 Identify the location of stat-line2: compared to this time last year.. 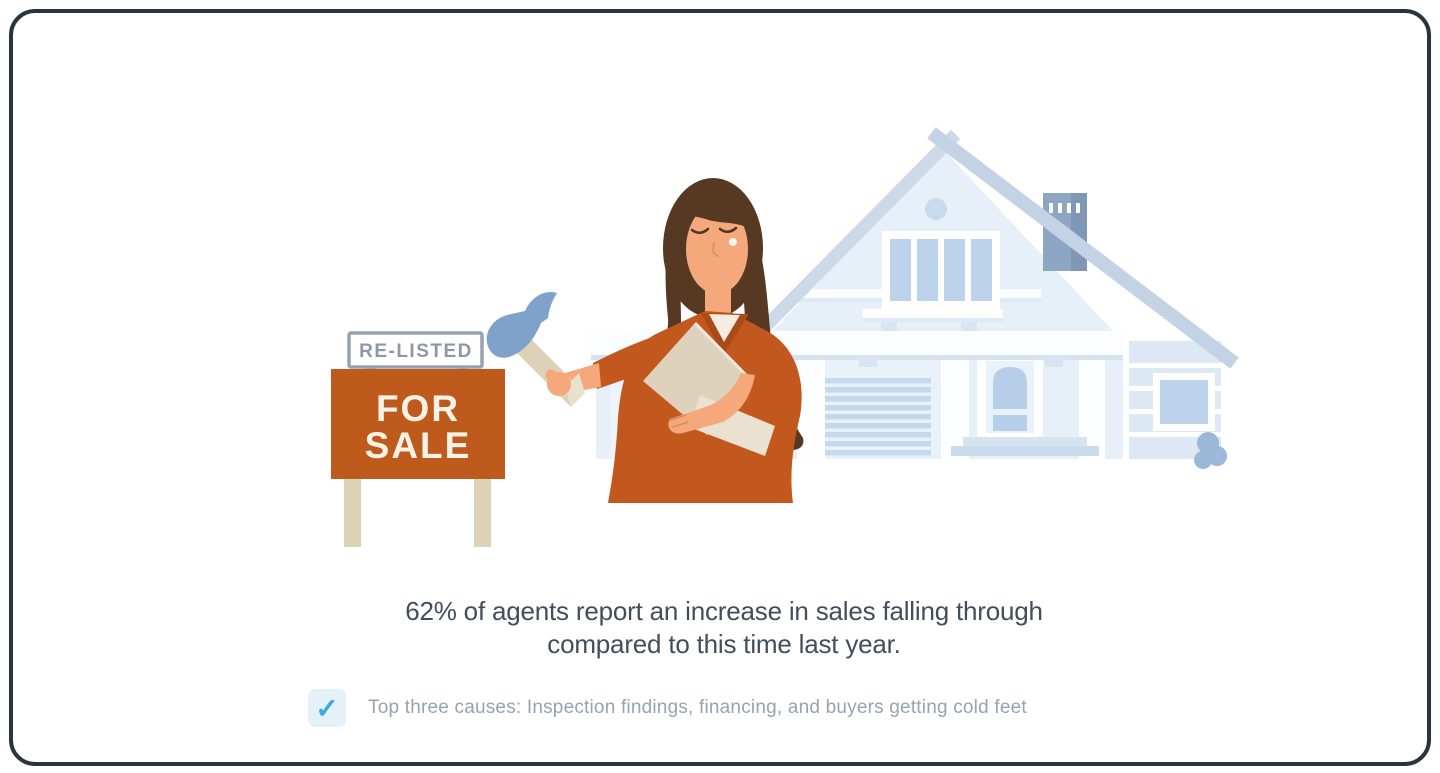
(724, 644).